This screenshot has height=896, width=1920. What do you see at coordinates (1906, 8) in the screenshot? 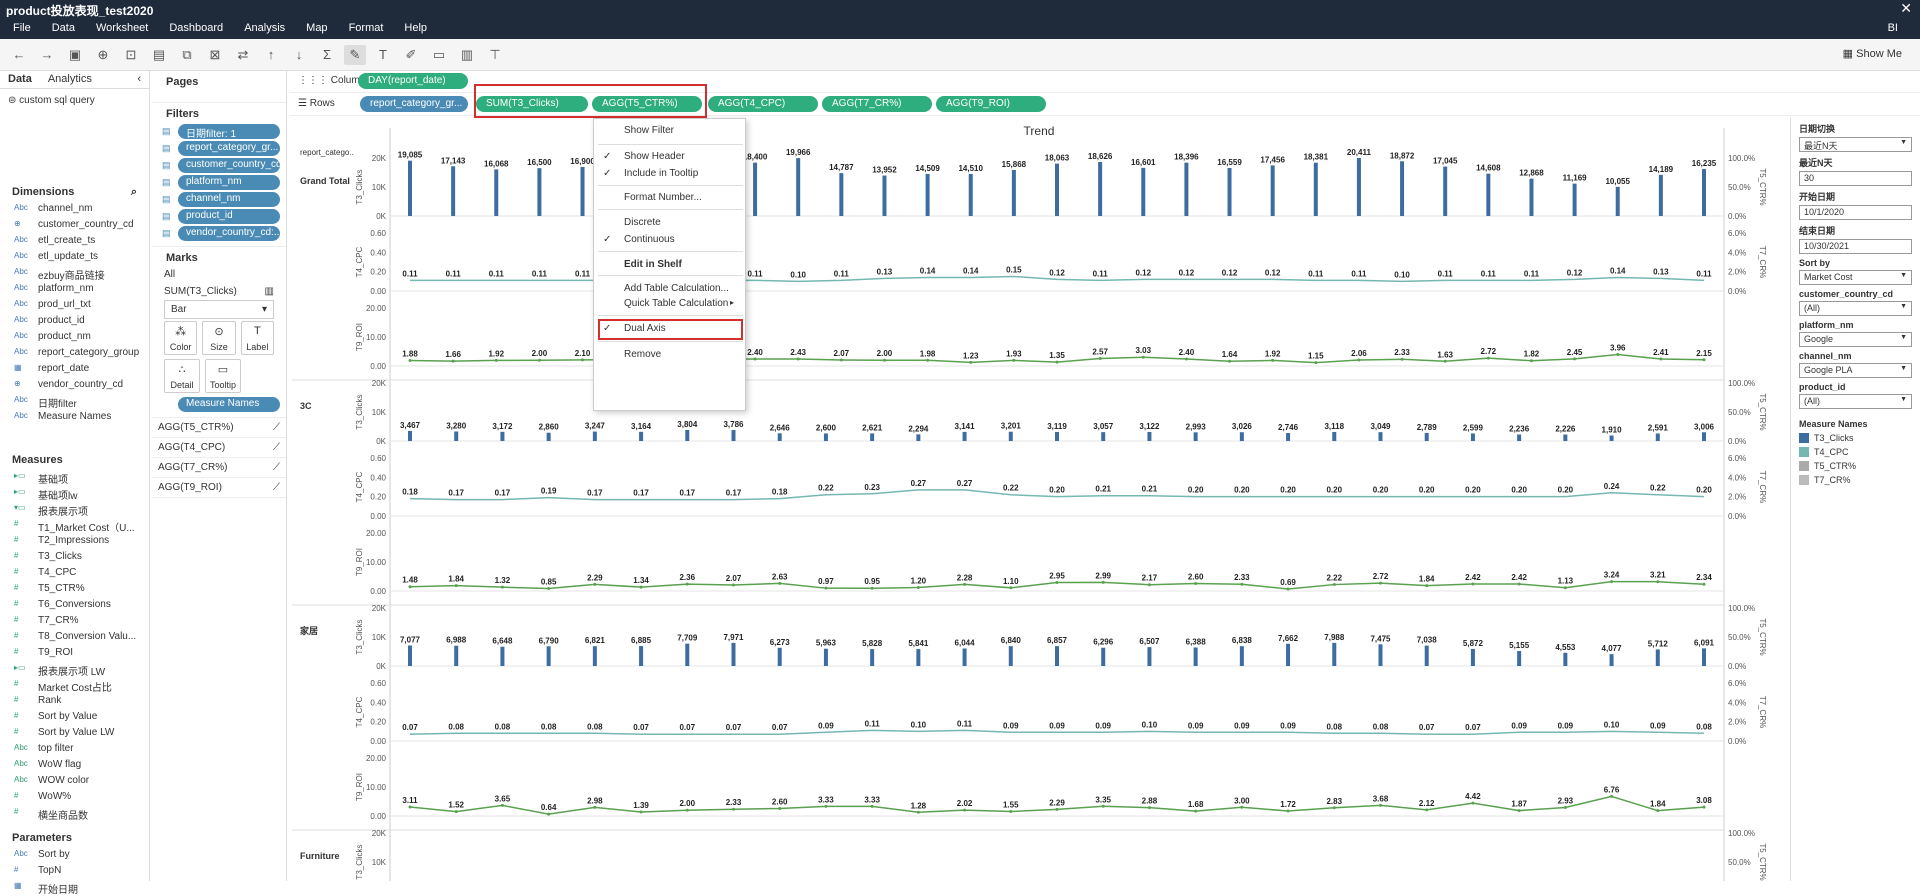
I see `close-icon: ✕` at bounding box center [1906, 8].